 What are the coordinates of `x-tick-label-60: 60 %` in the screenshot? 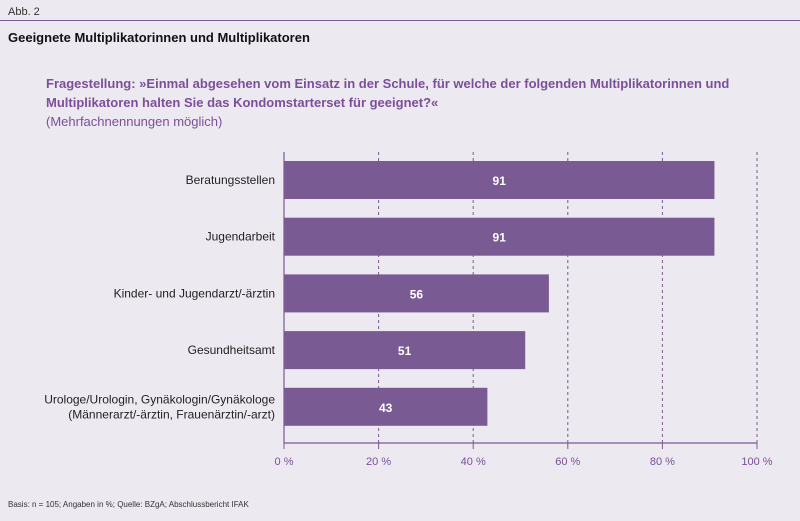 It's located at (567, 462).